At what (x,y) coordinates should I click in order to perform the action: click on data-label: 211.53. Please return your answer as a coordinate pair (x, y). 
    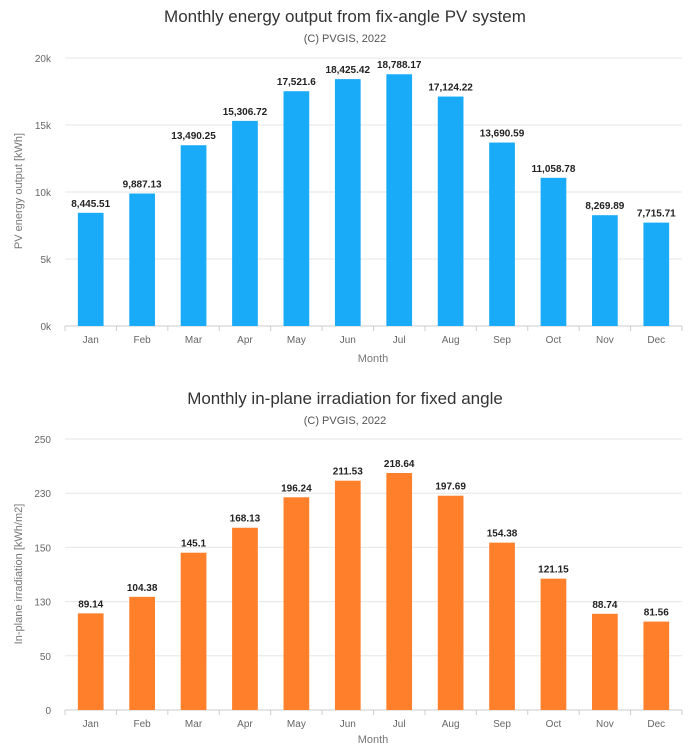
    Looking at the image, I should click on (348, 472).